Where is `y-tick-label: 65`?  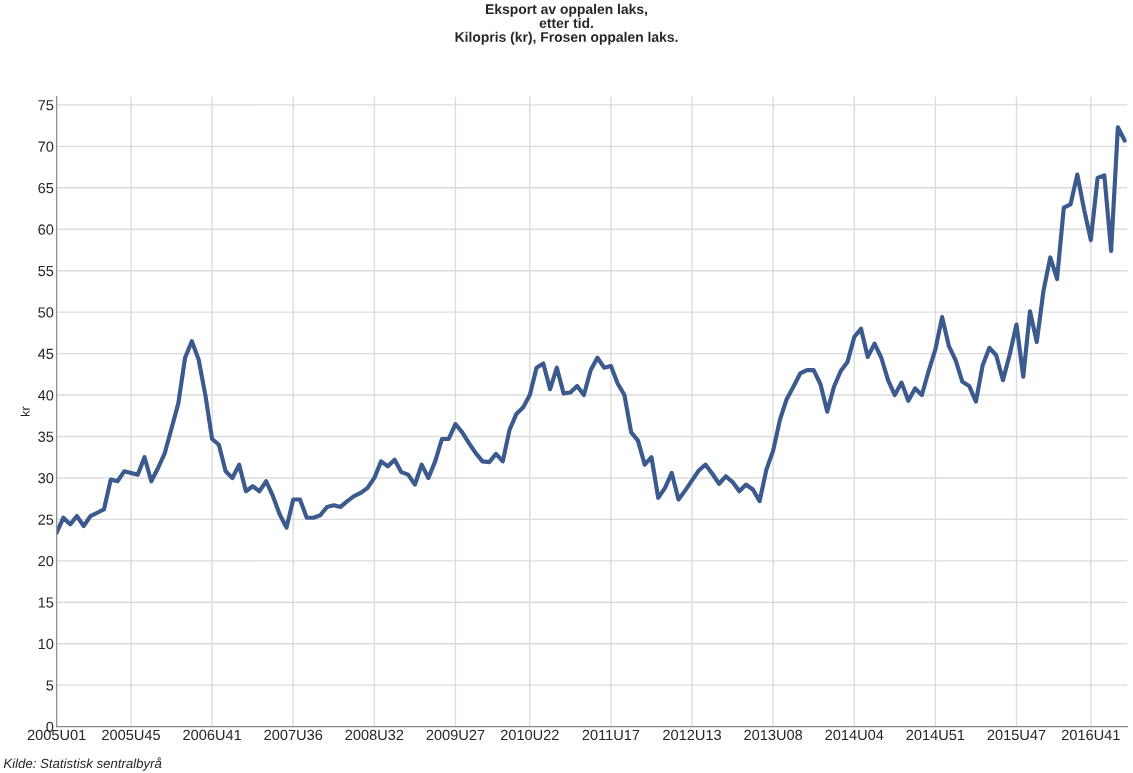
y-tick-label: 65 is located at coordinates (46, 188).